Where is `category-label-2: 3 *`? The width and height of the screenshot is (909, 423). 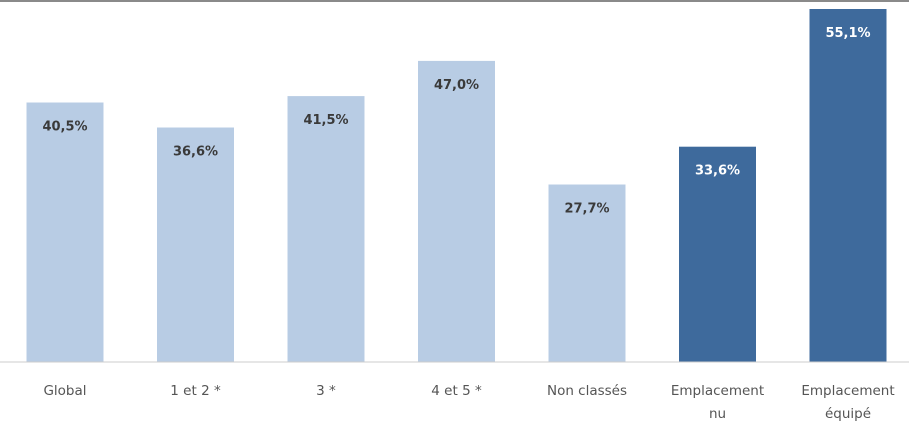
category-label-2: 3 * is located at coordinates (326, 391).